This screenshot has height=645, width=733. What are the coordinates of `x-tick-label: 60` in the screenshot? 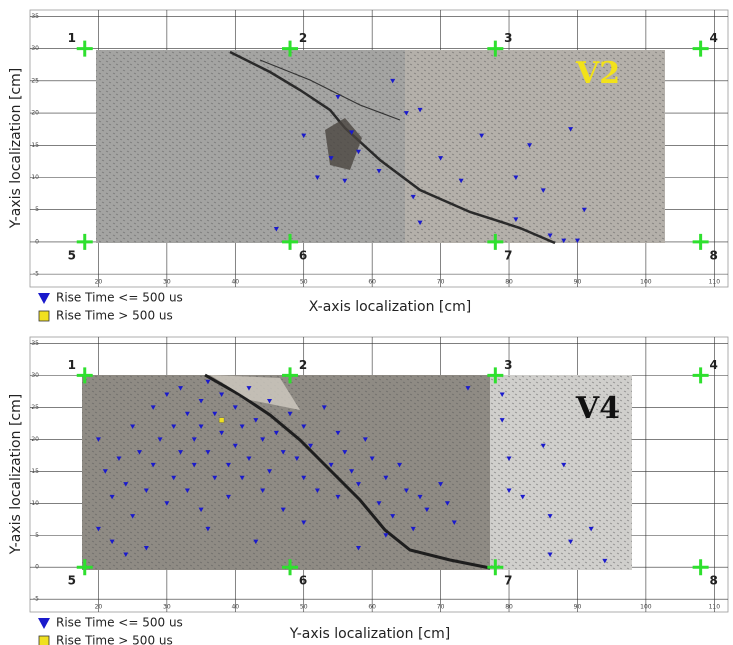 It's located at (372, 607).